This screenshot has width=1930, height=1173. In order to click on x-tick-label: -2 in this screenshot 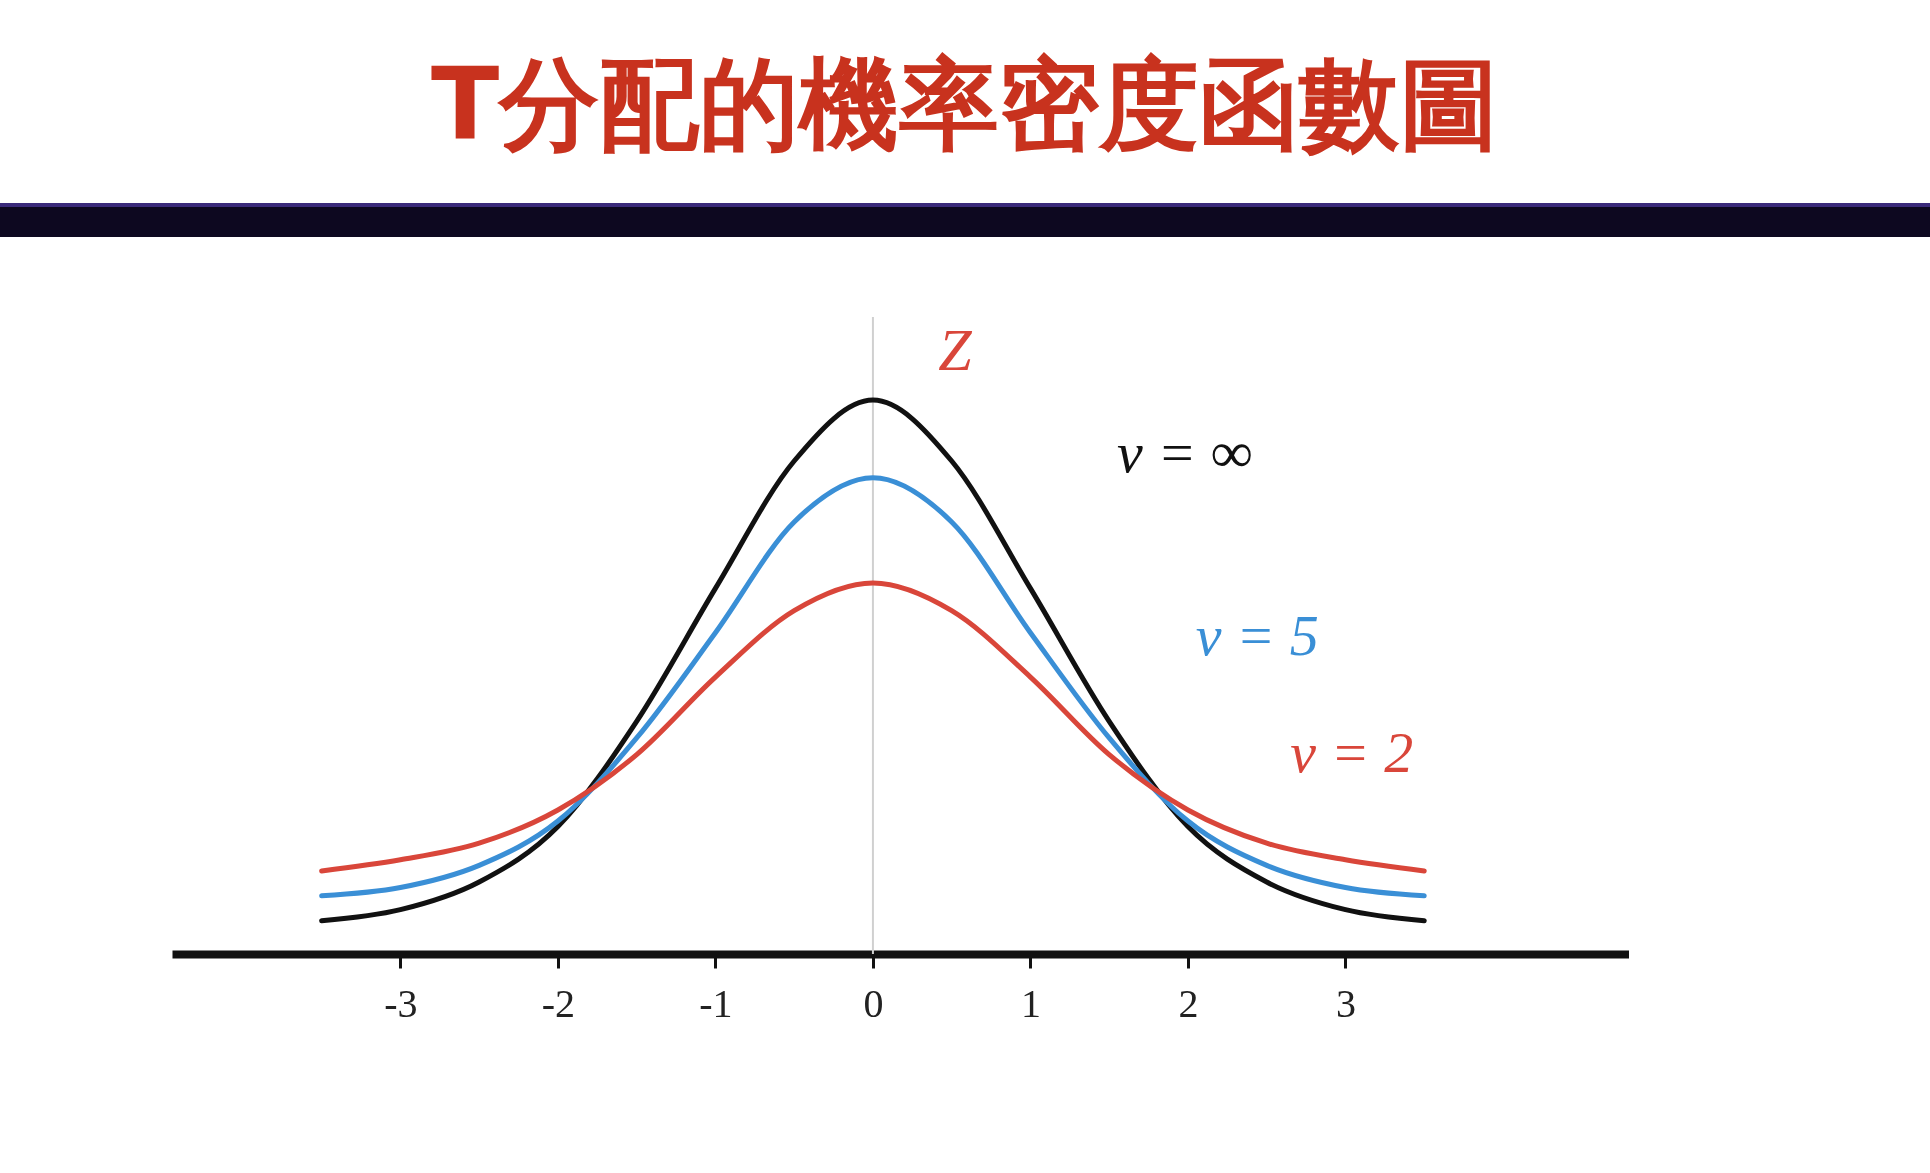, I will do `click(558, 1003)`.